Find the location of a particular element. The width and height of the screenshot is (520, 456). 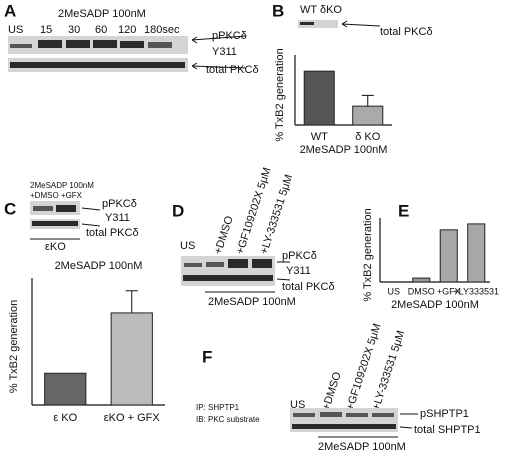

genotype: εKO is located at coordinates (55, 247).